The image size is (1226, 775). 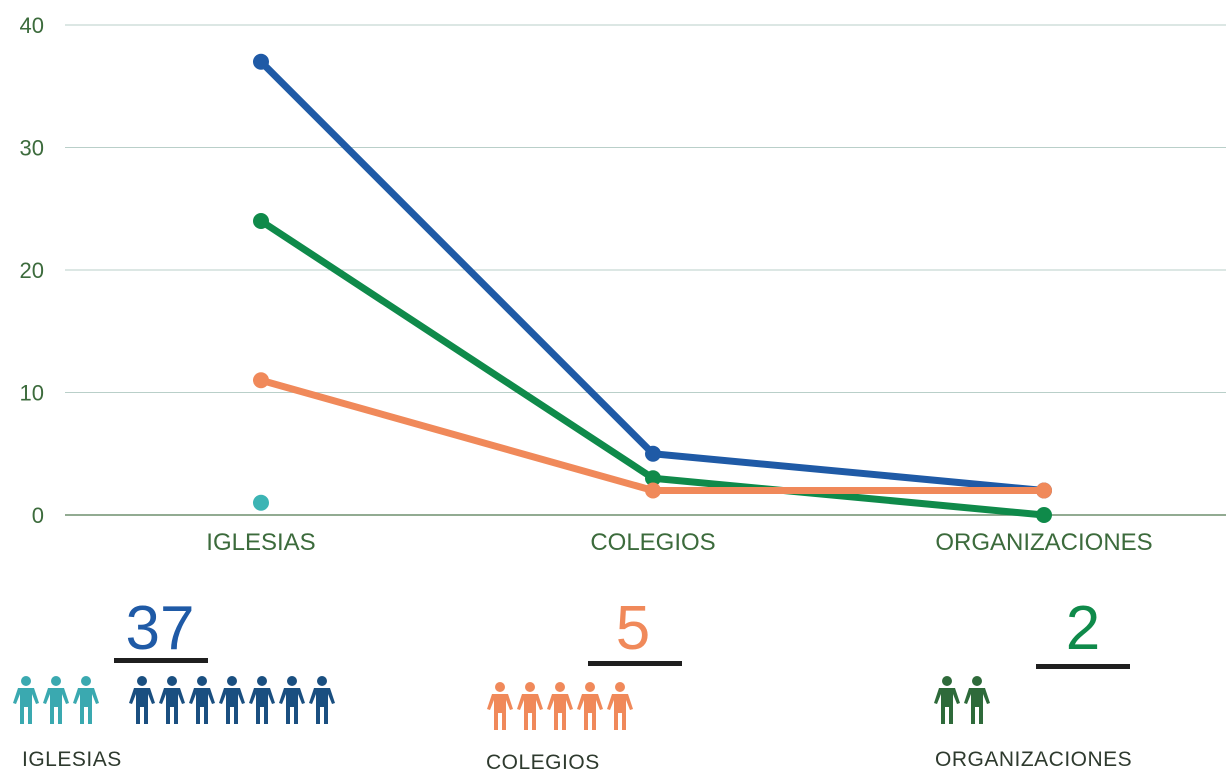 What do you see at coordinates (161, 660) in the screenshot?
I see `iglesias-underline` at bounding box center [161, 660].